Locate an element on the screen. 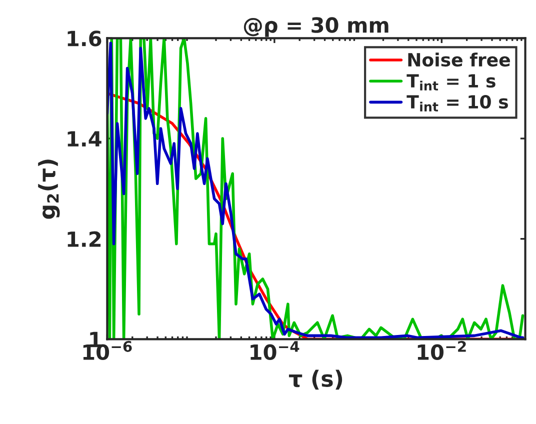 This screenshot has width=536, height=424. x-tick-label: 10$^{−4}$ is located at coordinates (275, 350).